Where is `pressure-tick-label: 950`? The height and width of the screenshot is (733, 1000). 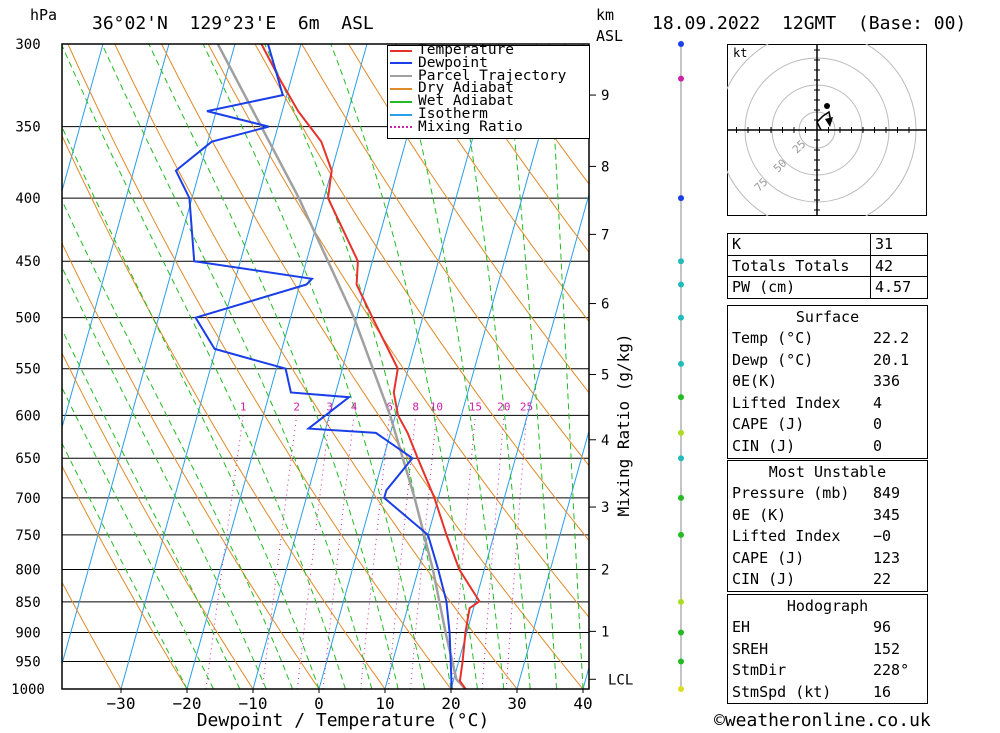 pressure-tick-label: 950 is located at coordinates (27, 663).